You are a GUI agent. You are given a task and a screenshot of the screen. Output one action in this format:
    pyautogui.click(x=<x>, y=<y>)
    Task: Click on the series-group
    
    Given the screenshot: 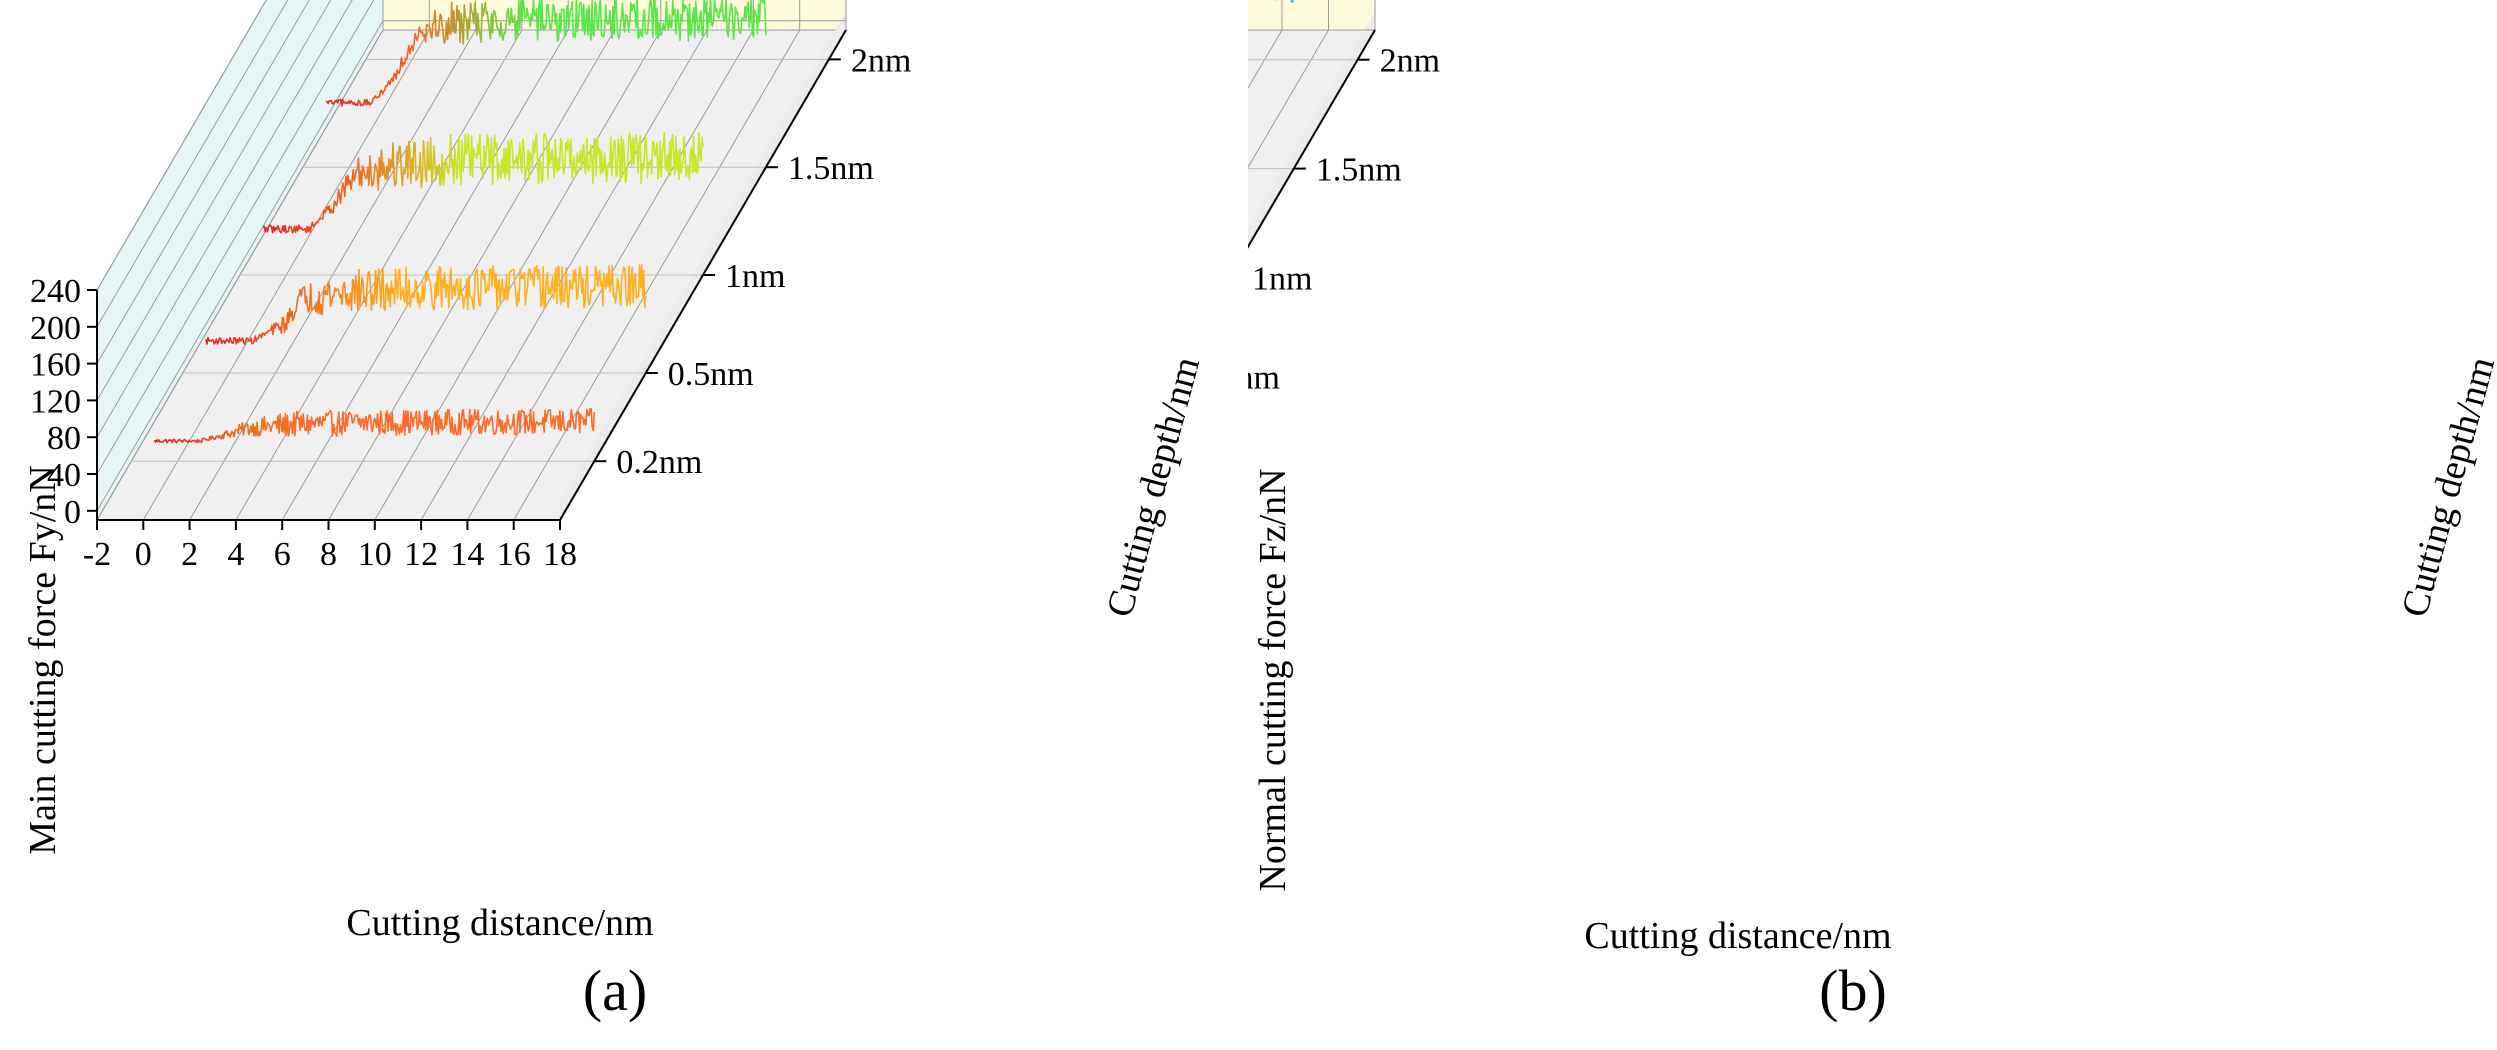 What is the action you would take?
    pyautogui.click(x=460, y=222)
    